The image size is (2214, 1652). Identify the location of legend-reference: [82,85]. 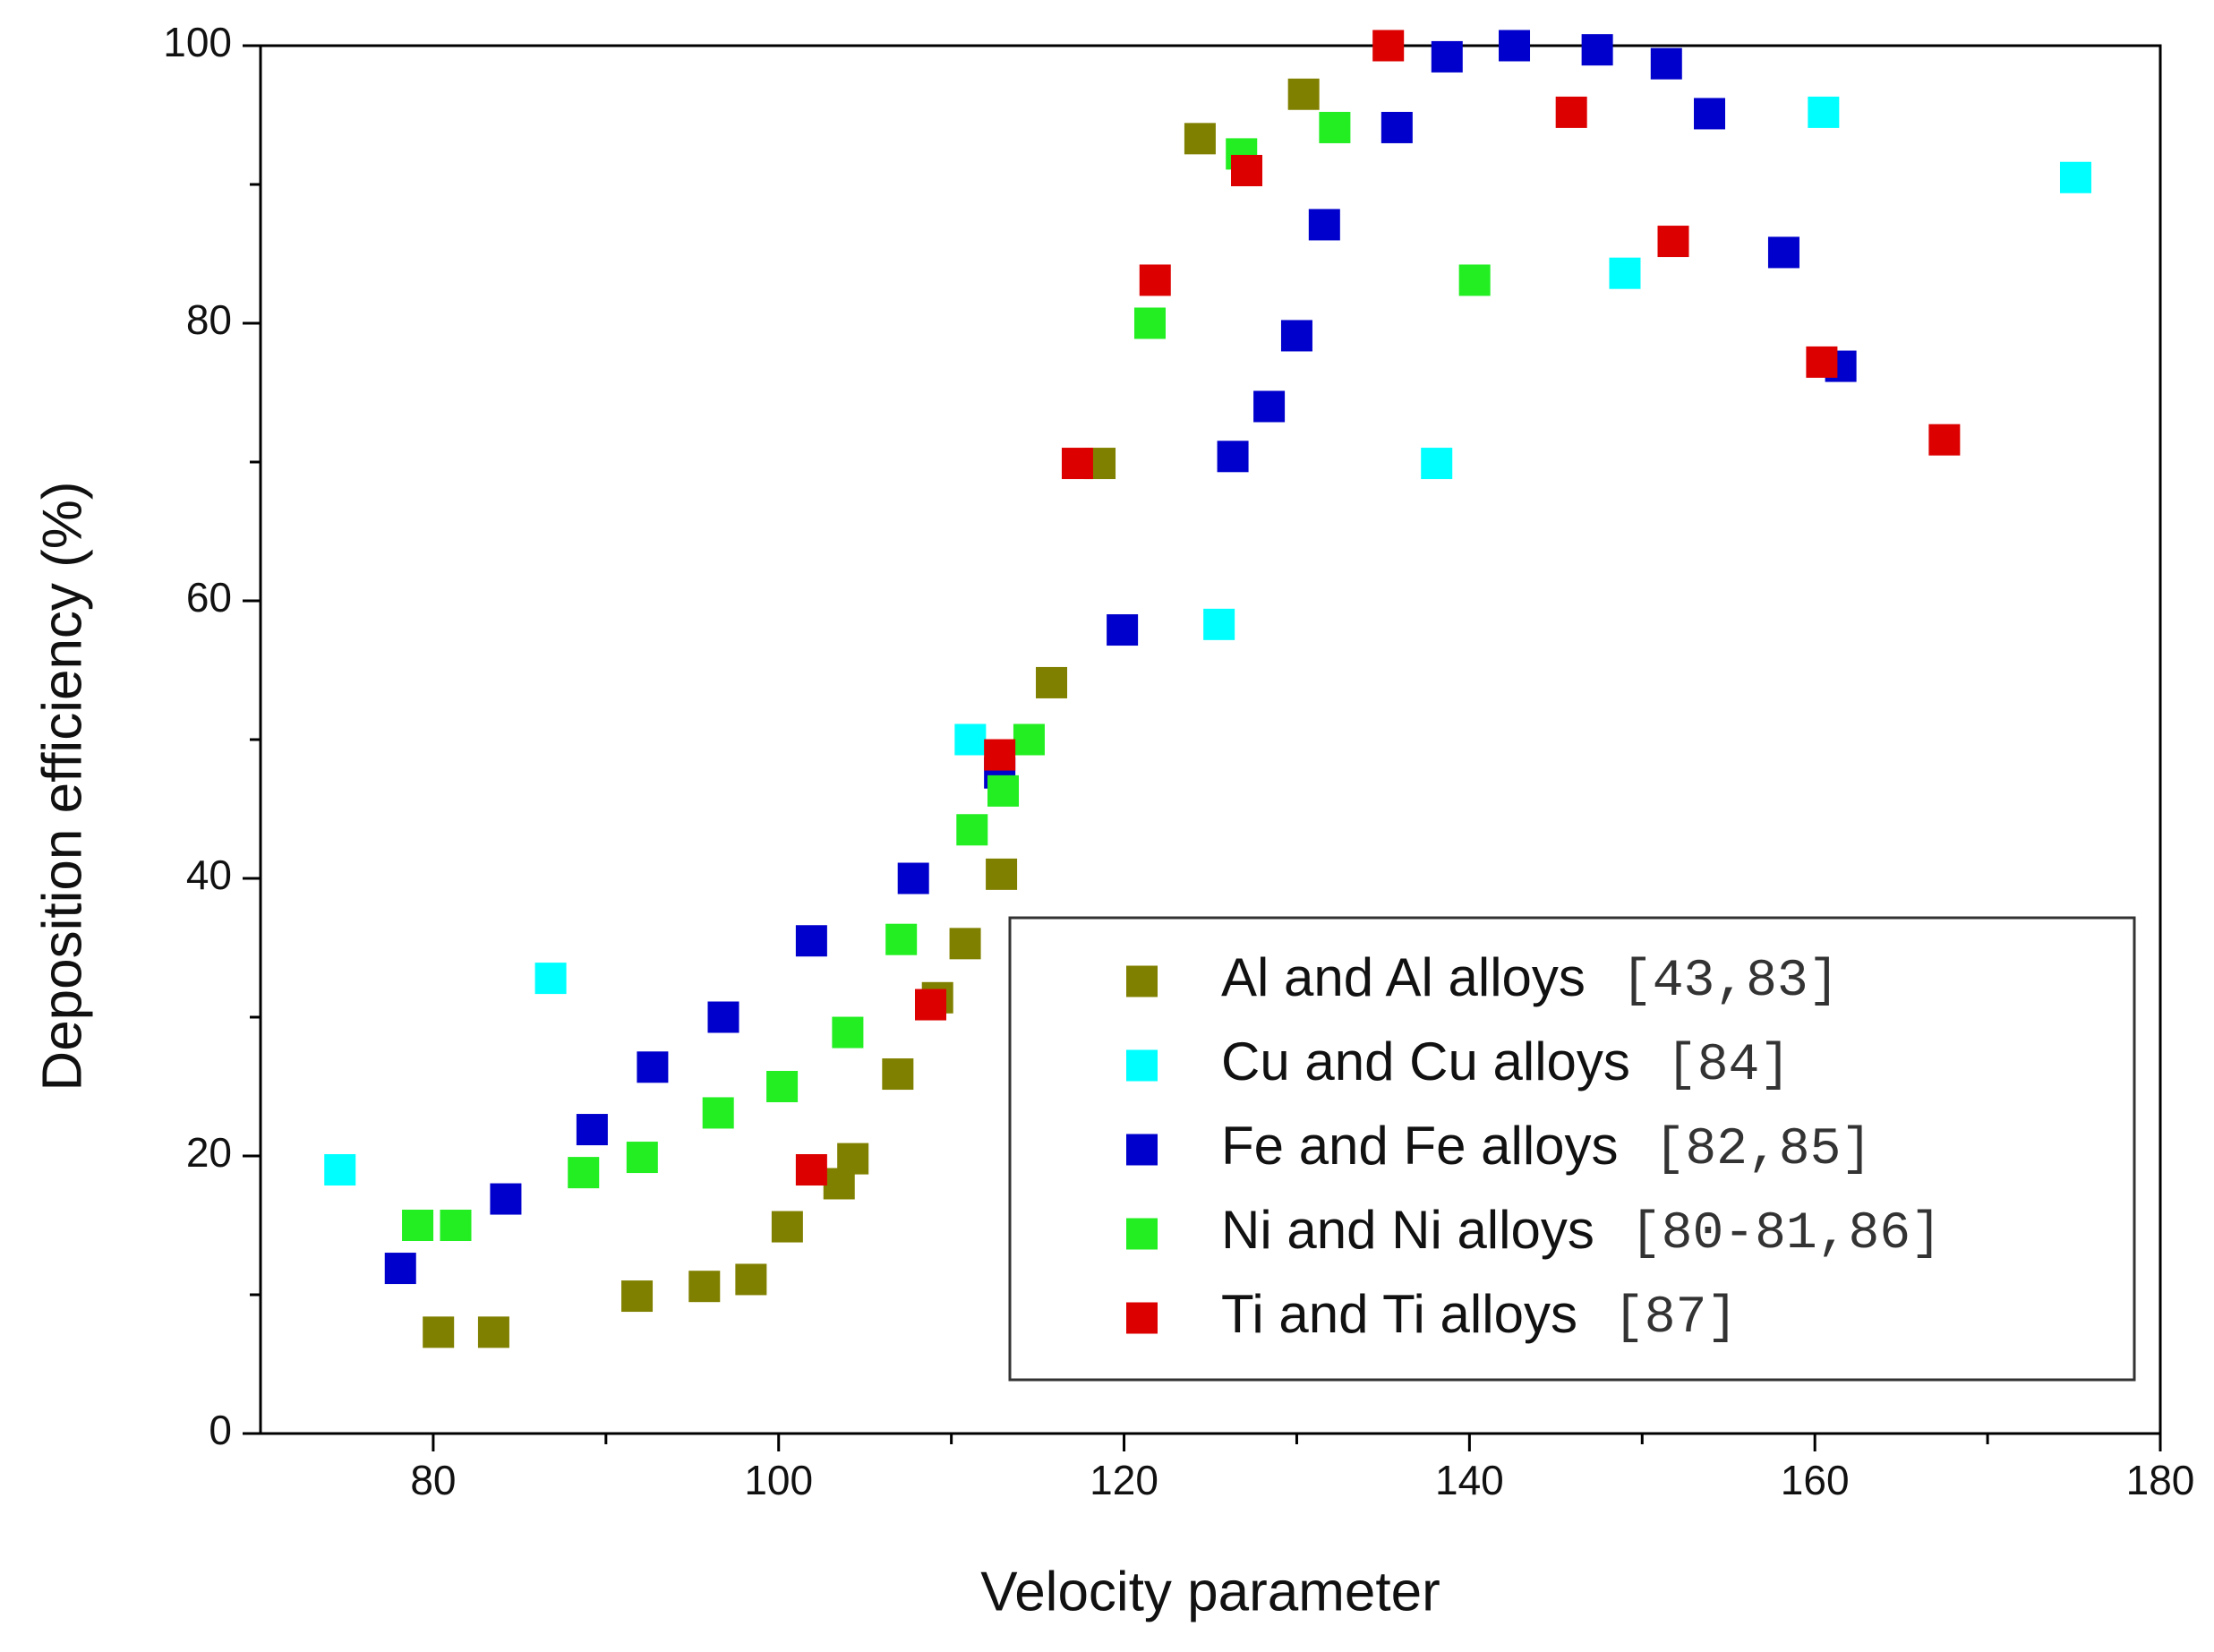
(1763, 1150).